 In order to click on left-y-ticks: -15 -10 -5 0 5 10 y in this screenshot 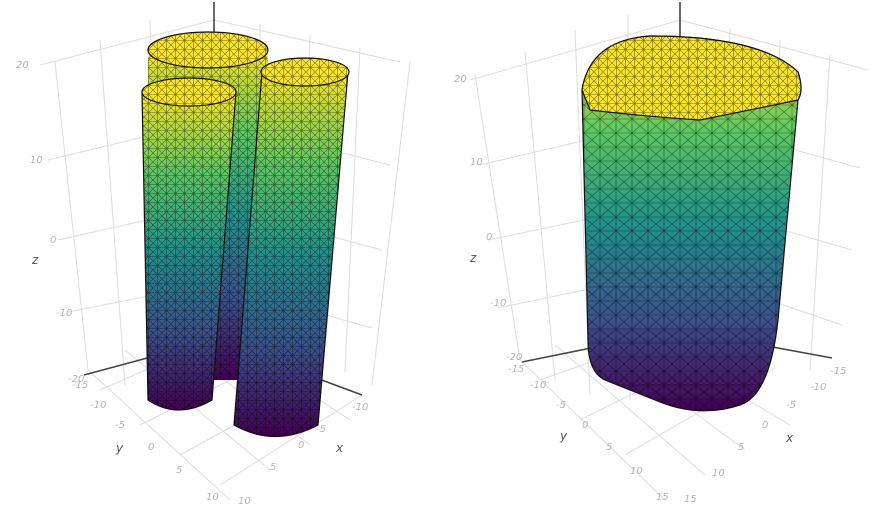, I will do `click(145, 441)`.